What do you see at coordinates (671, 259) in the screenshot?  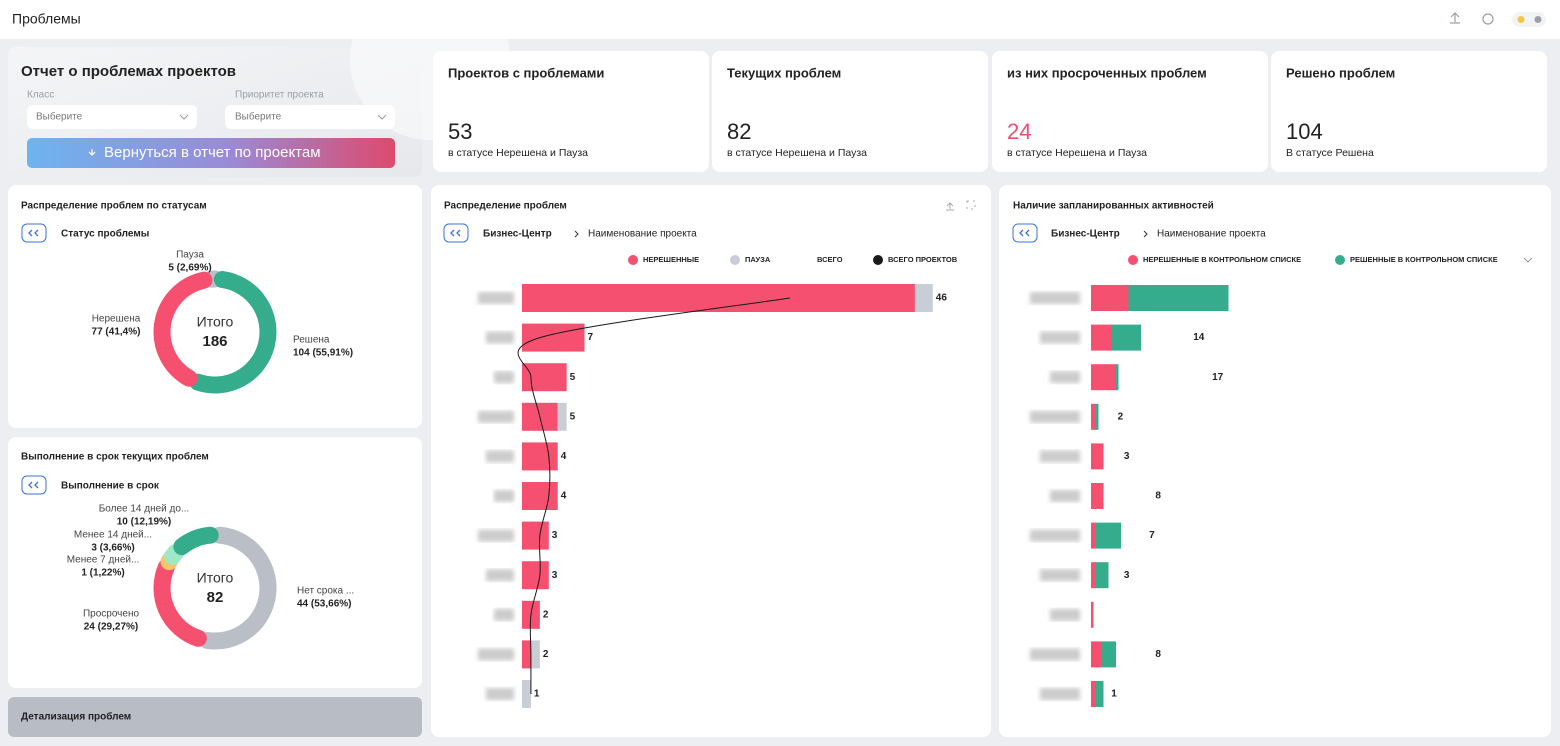 I see `legend-label: НЕРЕШЕННЫЕ` at bounding box center [671, 259].